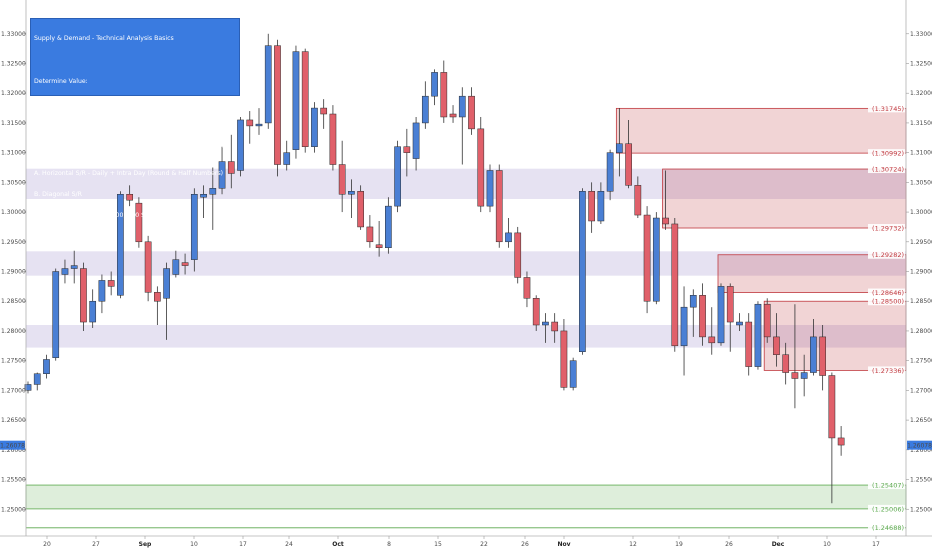  Describe the element at coordinates (886, 153) in the screenshot. I see `supply-zone-1-bottom-label-bg` at that location.